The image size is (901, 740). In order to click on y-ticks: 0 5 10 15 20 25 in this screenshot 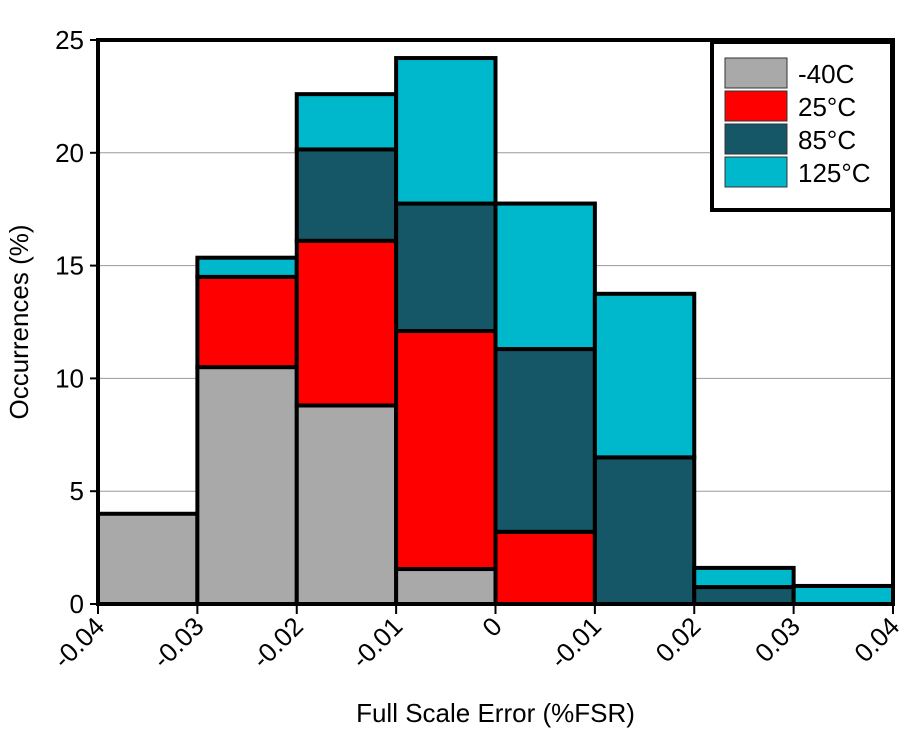, I will do `click(76, 322)`.